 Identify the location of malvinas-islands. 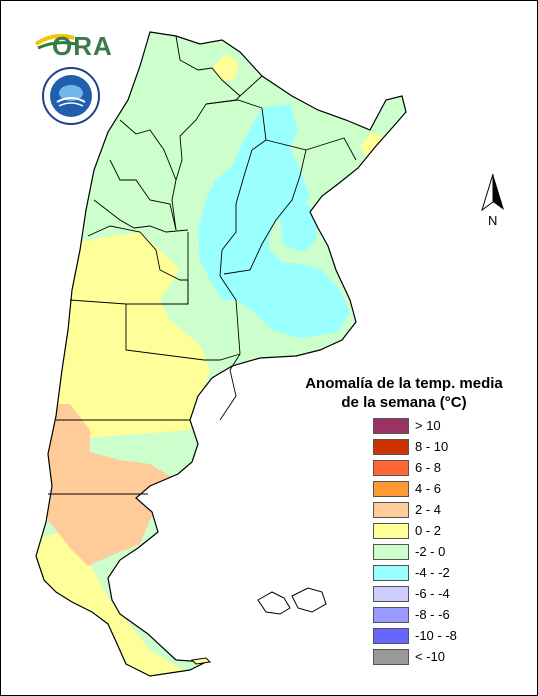
(292, 601).